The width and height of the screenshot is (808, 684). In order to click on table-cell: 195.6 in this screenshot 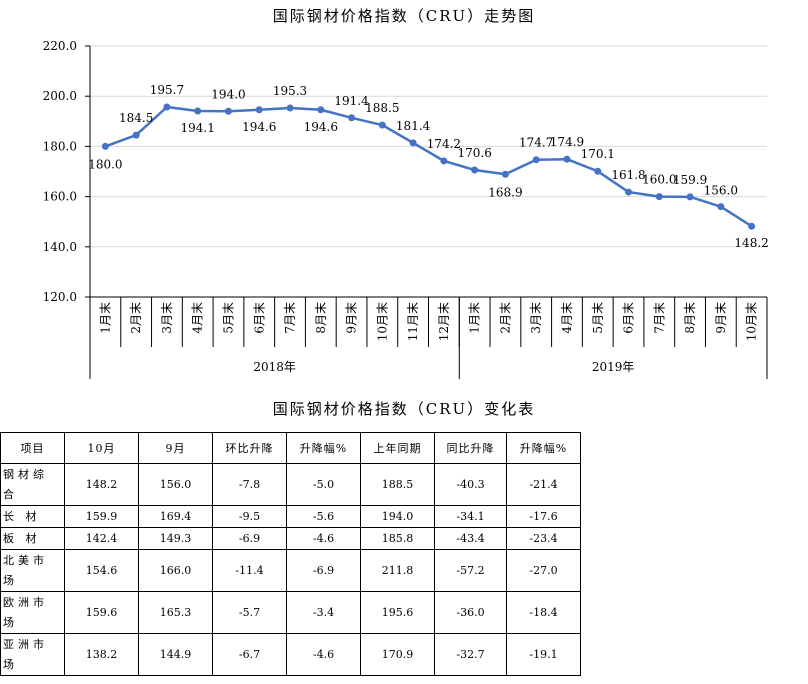, I will do `click(397, 612)`.